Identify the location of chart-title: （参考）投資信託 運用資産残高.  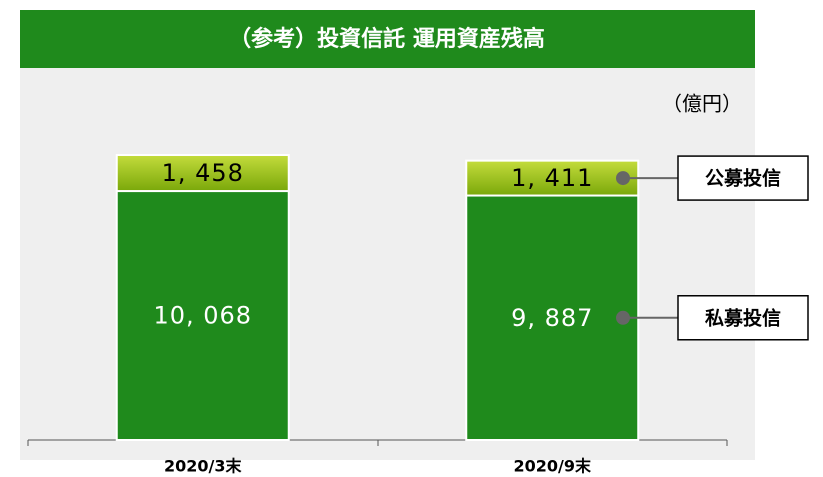
(387, 39).